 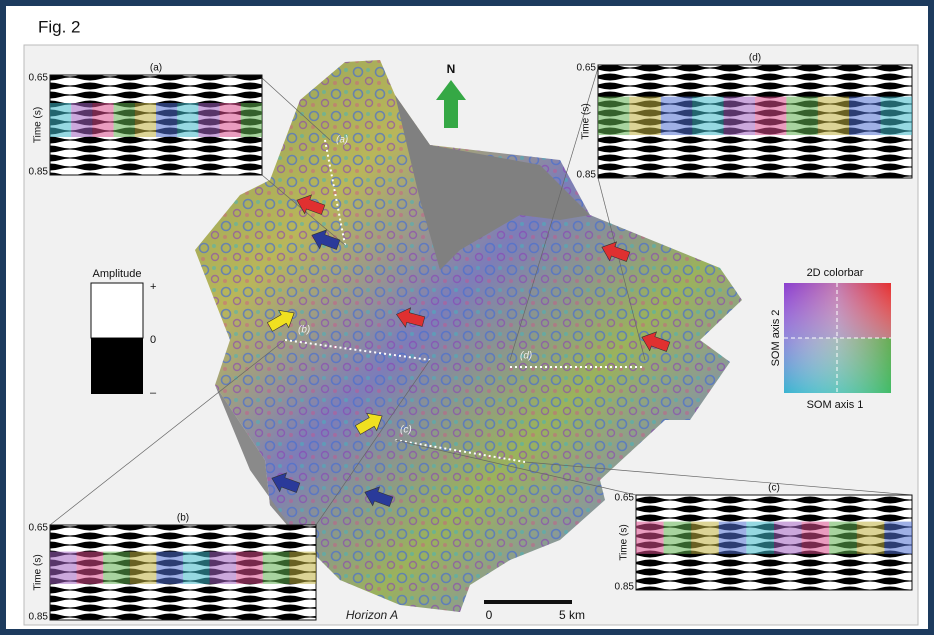 I want to click on inset-label: (d), so click(x=755, y=58).